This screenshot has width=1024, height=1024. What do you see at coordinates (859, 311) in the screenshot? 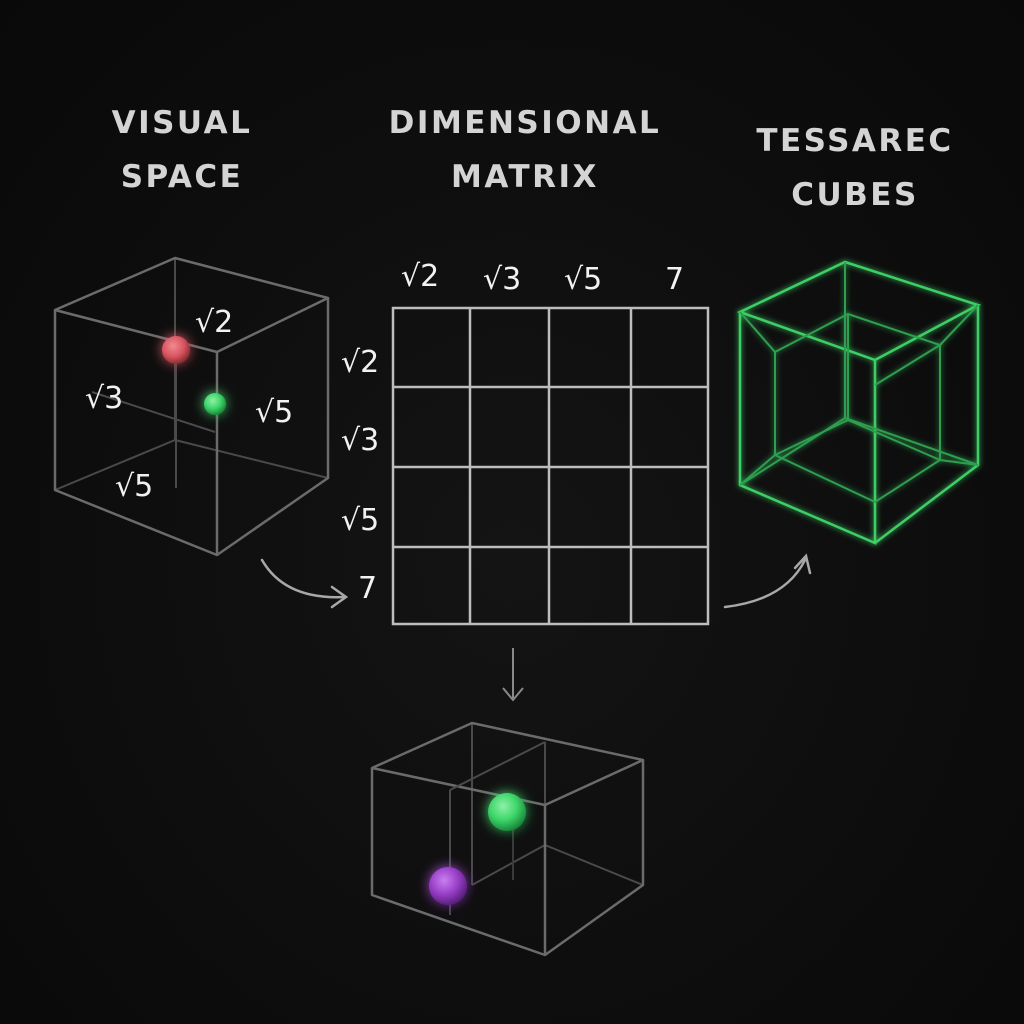
I see `outer-top-face` at bounding box center [859, 311].